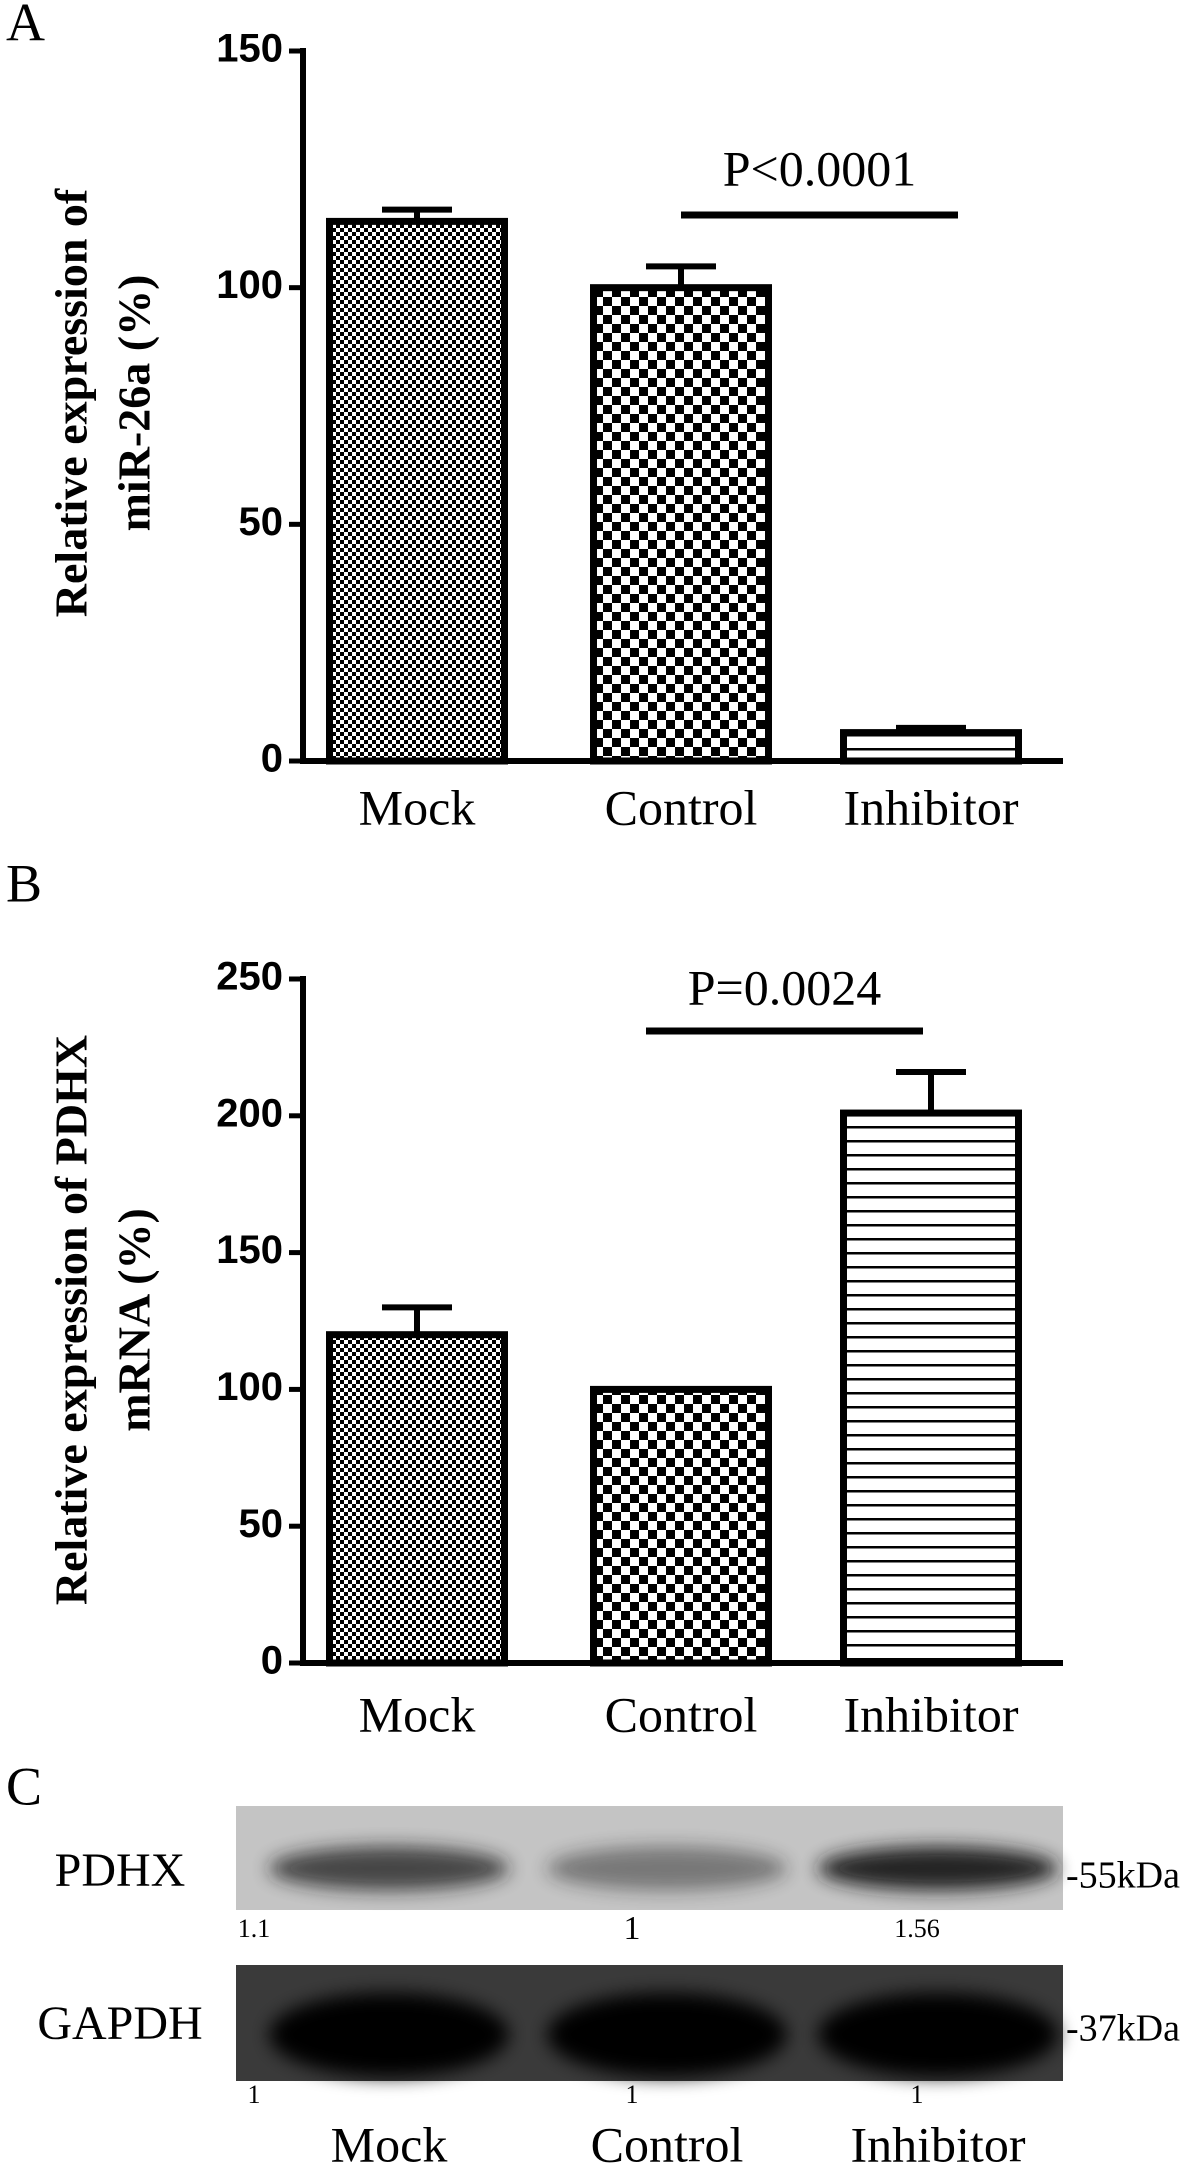 The width and height of the screenshot is (1200, 2177). What do you see at coordinates (1123, 1876) in the screenshot?
I see `blot-size-label: -55kDa` at bounding box center [1123, 1876].